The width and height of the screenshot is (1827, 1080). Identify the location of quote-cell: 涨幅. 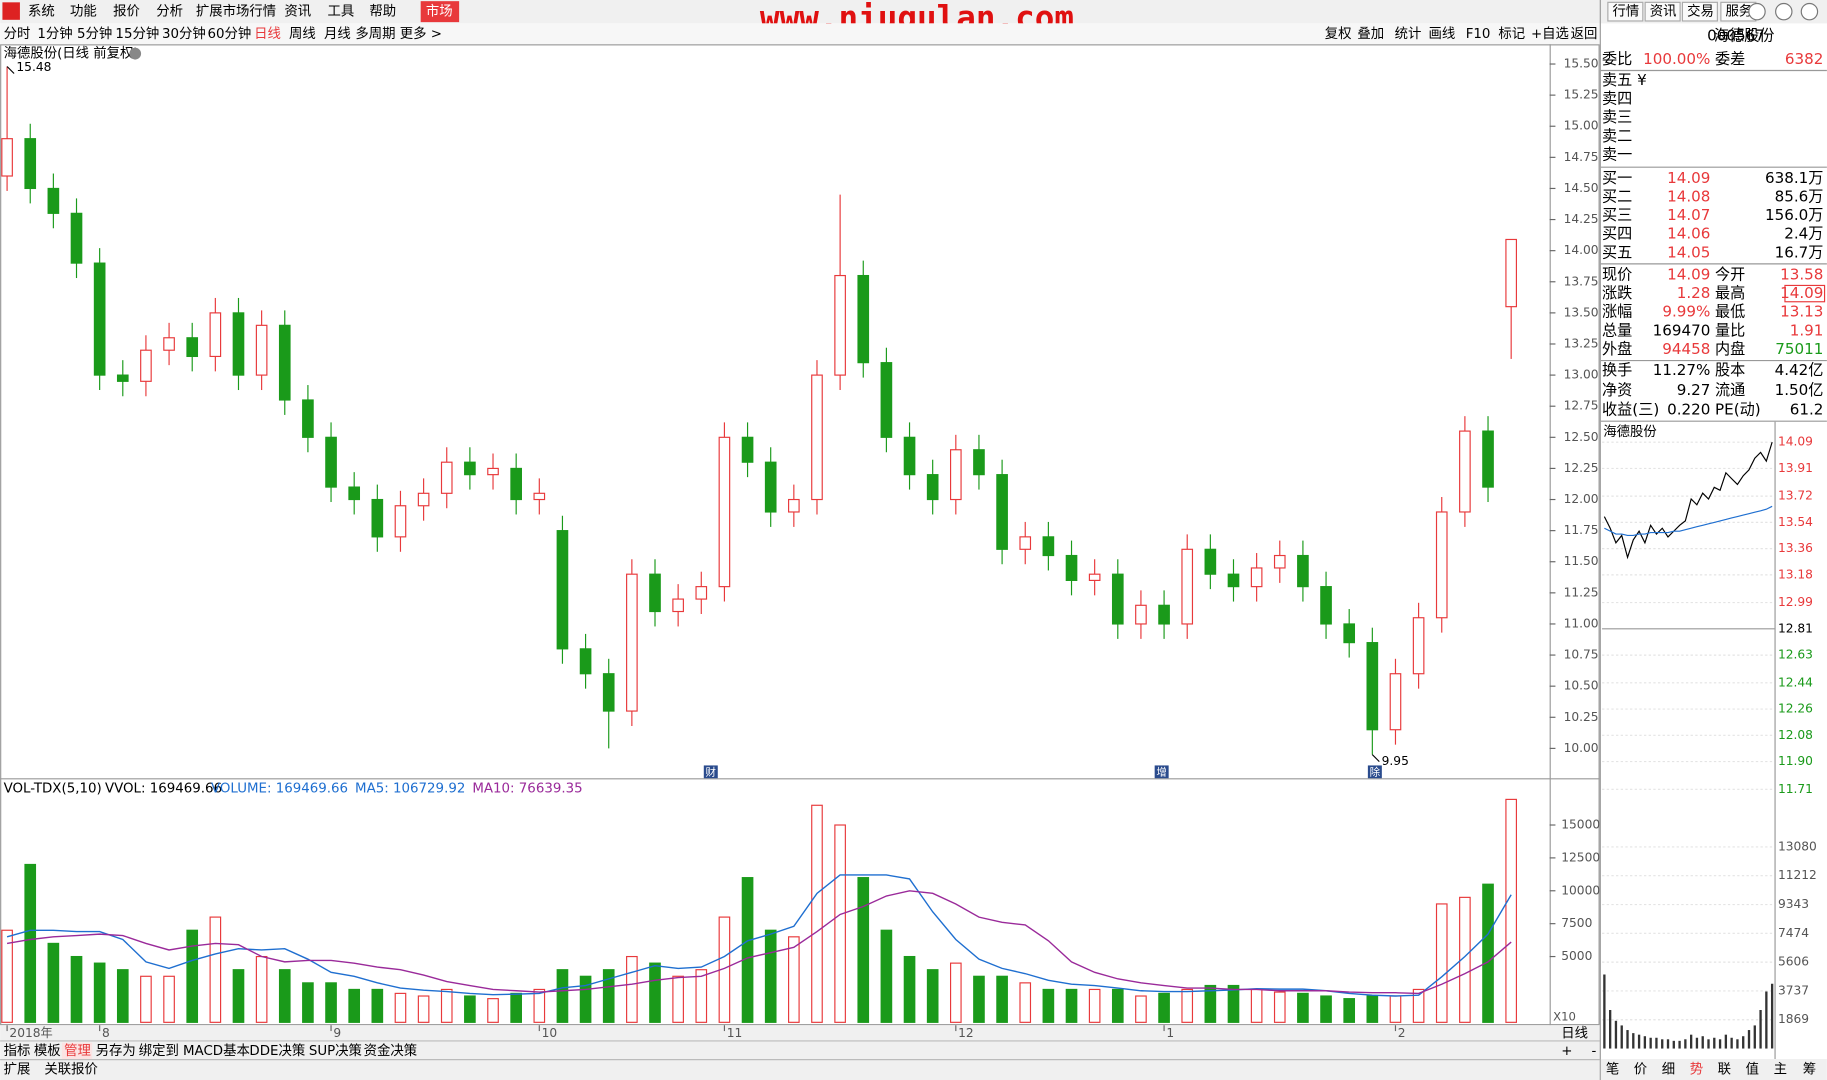
(1617, 312).